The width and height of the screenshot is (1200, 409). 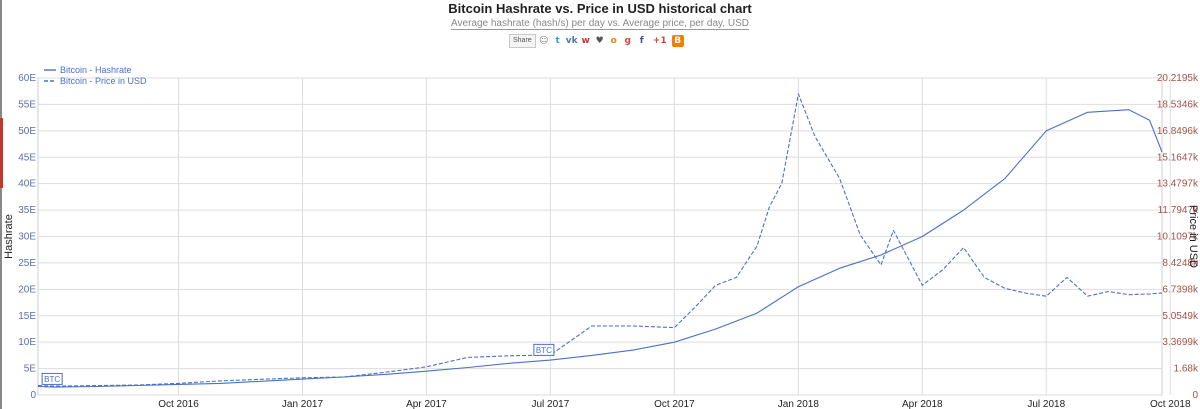 What do you see at coordinates (426, 404) in the screenshot?
I see `x-tick-label: Apr 2017` at bounding box center [426, 404].